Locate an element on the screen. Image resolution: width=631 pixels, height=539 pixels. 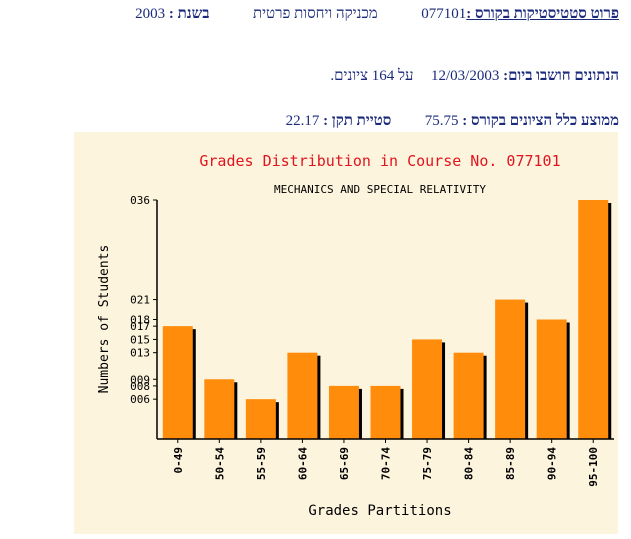
x-tick-label: 95-100 is located at coordinates (593, 467).